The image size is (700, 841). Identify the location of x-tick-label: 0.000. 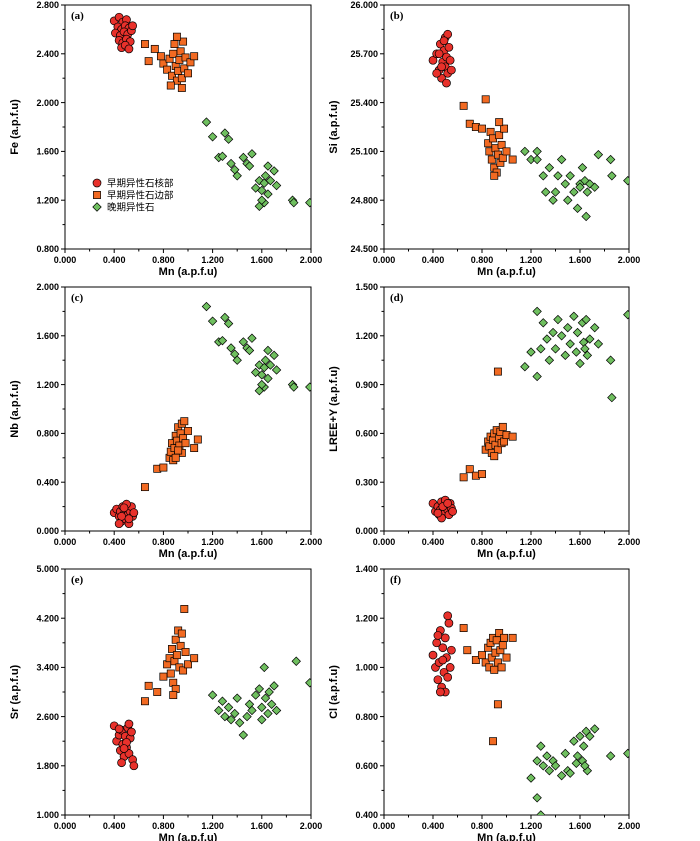
(384, 826).